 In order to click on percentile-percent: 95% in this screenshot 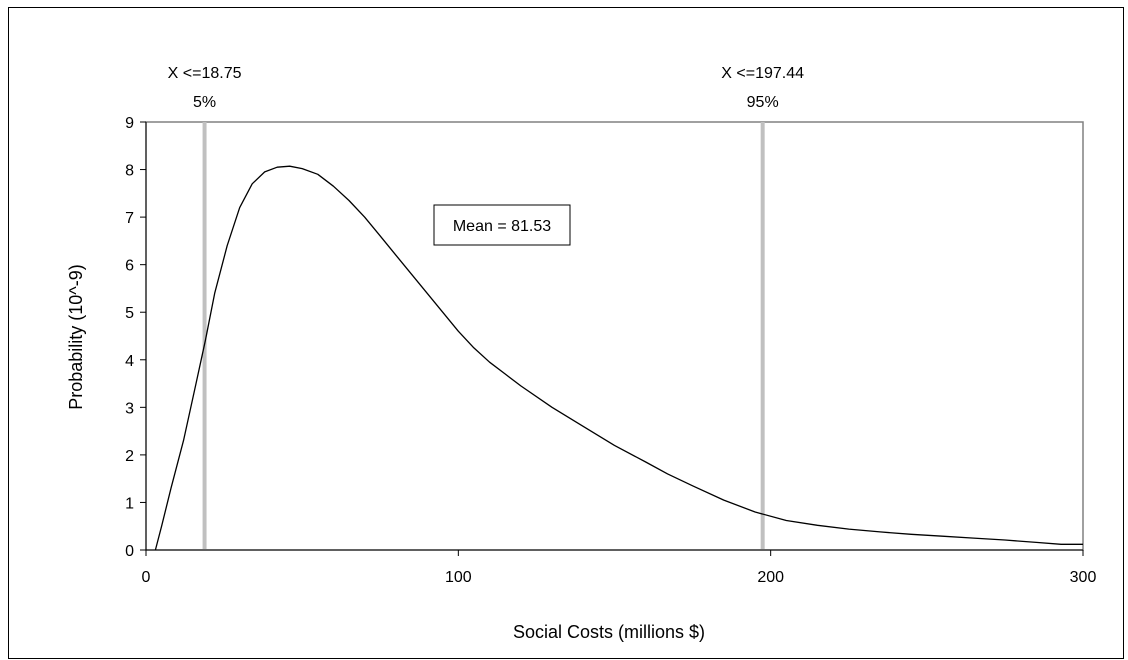, I will do `click(763, 102)`.